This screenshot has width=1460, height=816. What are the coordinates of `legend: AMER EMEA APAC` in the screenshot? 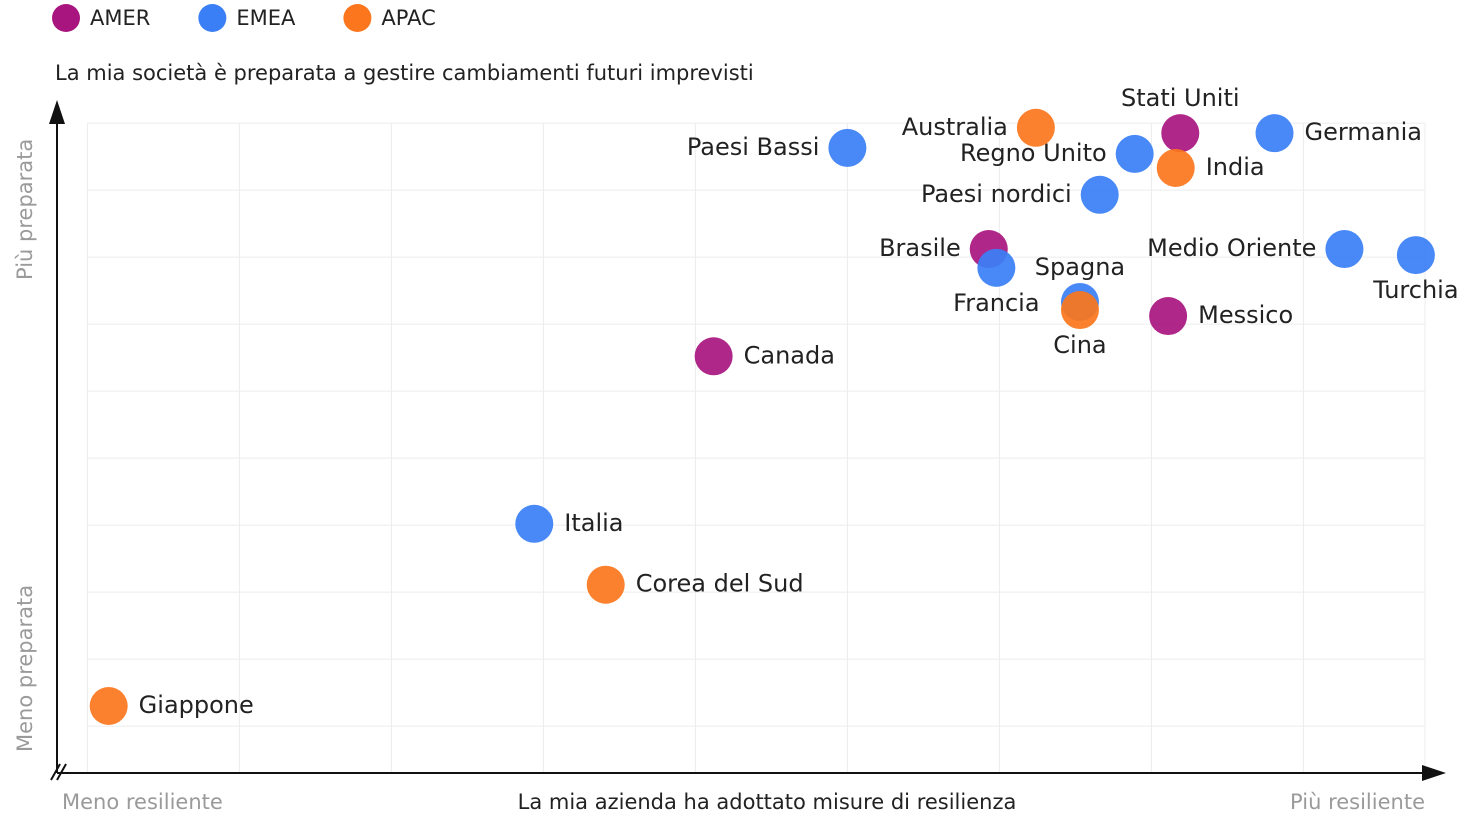 It's located at (244, 18).